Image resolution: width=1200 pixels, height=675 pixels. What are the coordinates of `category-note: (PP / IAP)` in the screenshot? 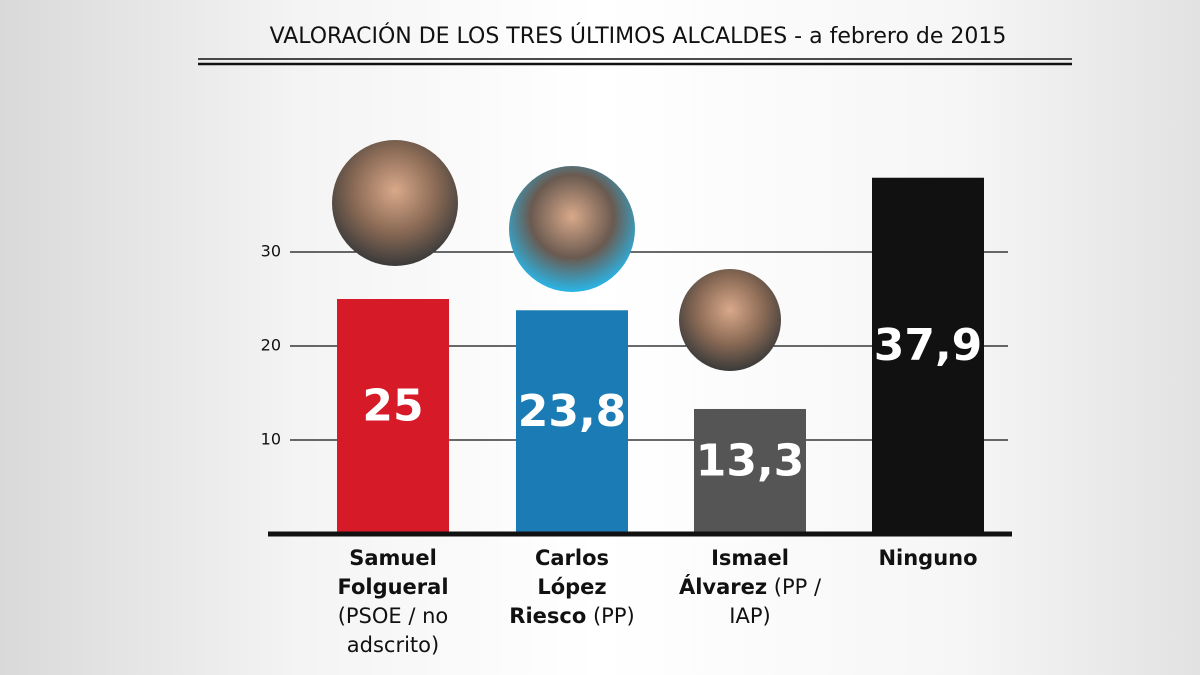 It's located at (775, 601).